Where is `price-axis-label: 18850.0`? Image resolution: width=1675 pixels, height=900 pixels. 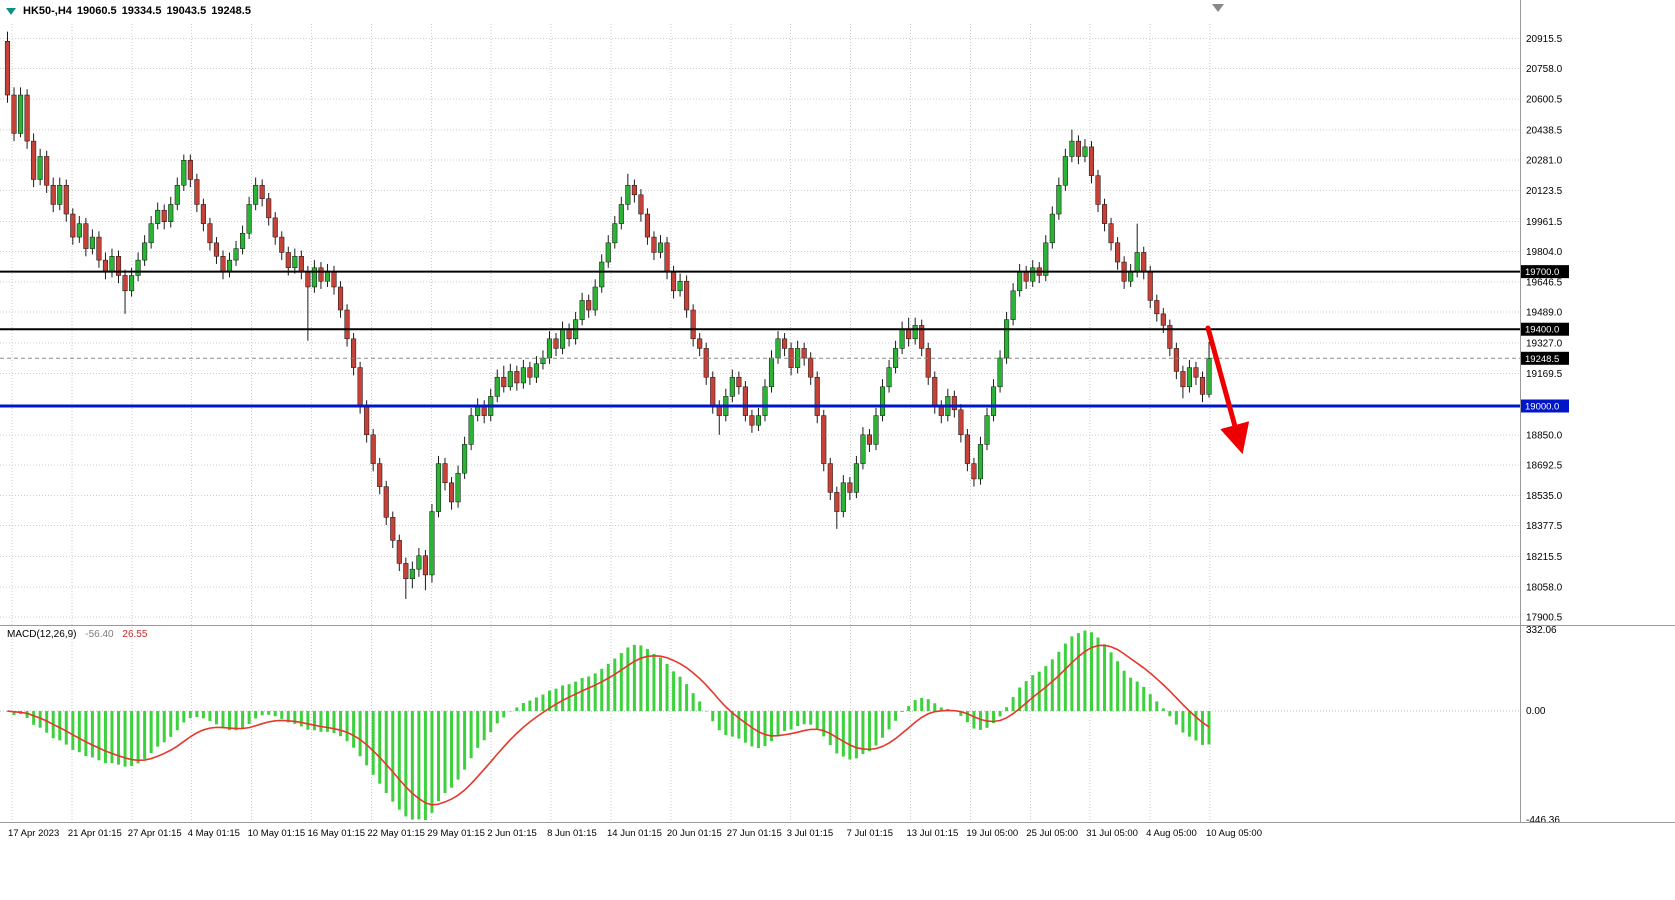
price-axis-label: 18850.0 is located at coordinates (1544, 435).